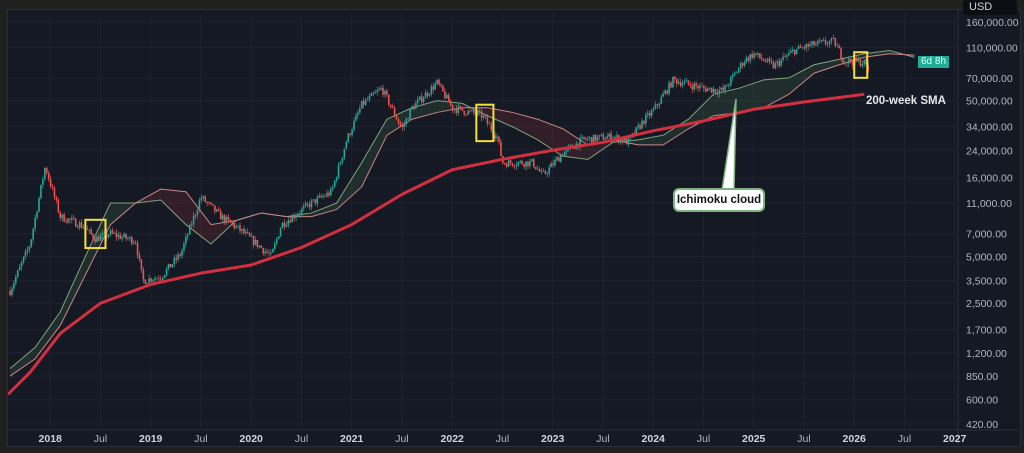  What do you see at coordinates (986, 330) in the screenshot?
I see `y-tick-label: 1,700.00` at bounding box center [986, 330].